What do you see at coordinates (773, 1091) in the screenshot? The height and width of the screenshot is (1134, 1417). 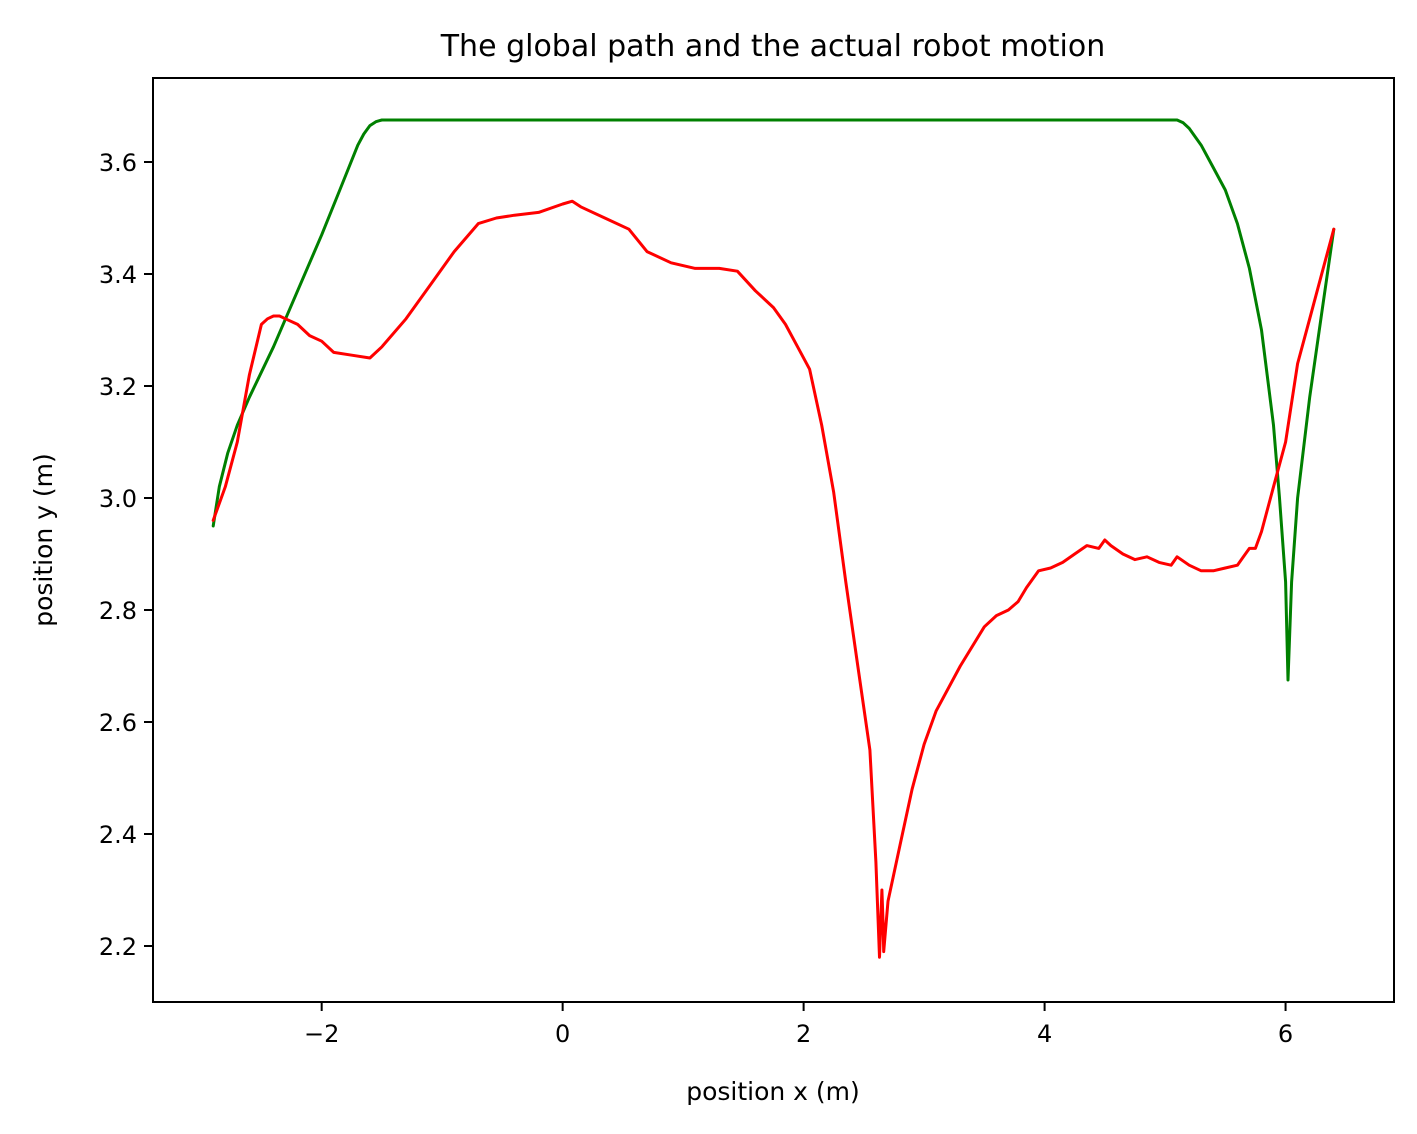 I see `x-axis-label: position x (m)` at bounding box center [773, 1091].